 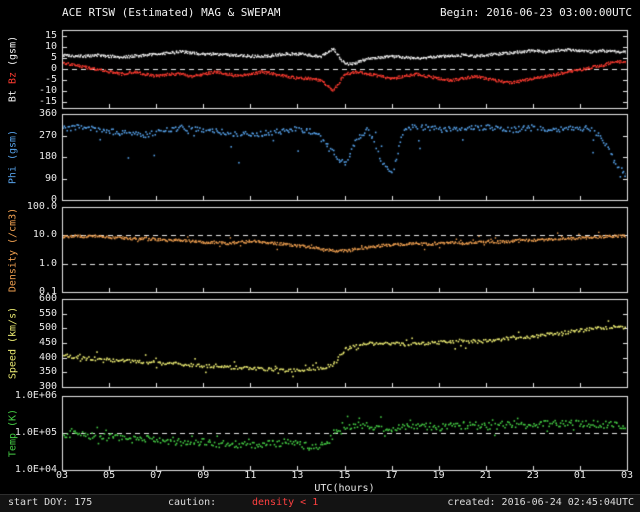 What do you see at coordinates (344, 488) in the screenshot?
I see `x-axis-label: UTC(hours)` at bounding box center [344, 488].